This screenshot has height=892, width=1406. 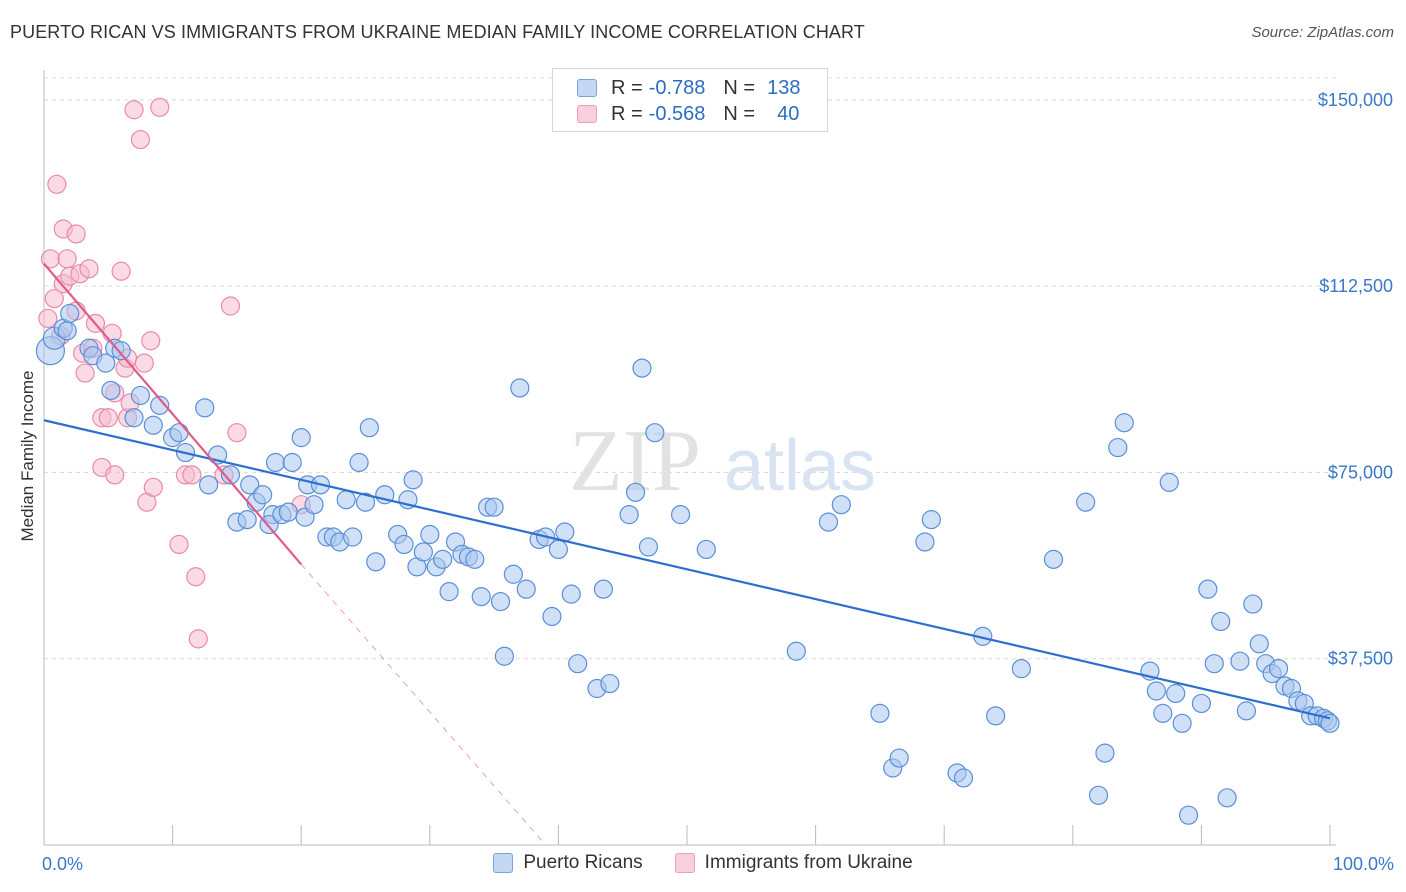 I want to click on legend-label-puerto-ricans: Puerto Ricans, so click(x=583, y=862).